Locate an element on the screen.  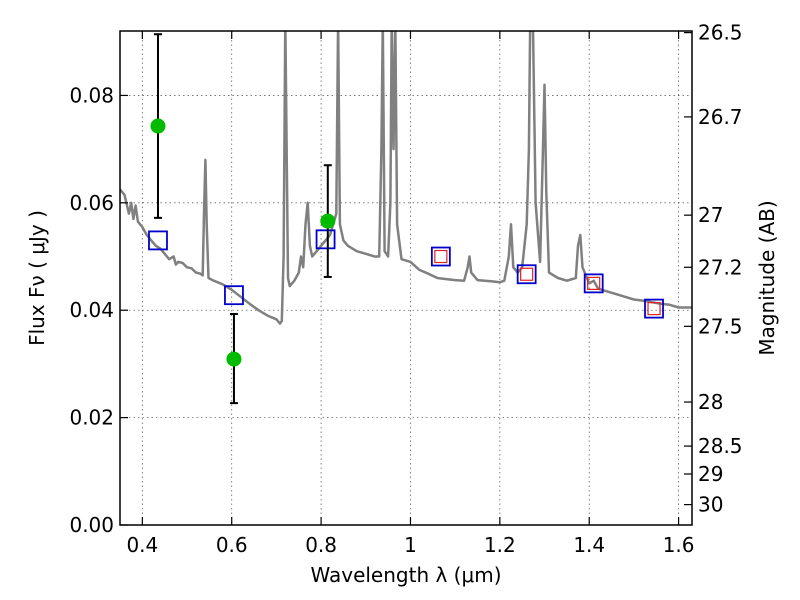
right-tick-label: 30 is located at coordinates (710, 505).